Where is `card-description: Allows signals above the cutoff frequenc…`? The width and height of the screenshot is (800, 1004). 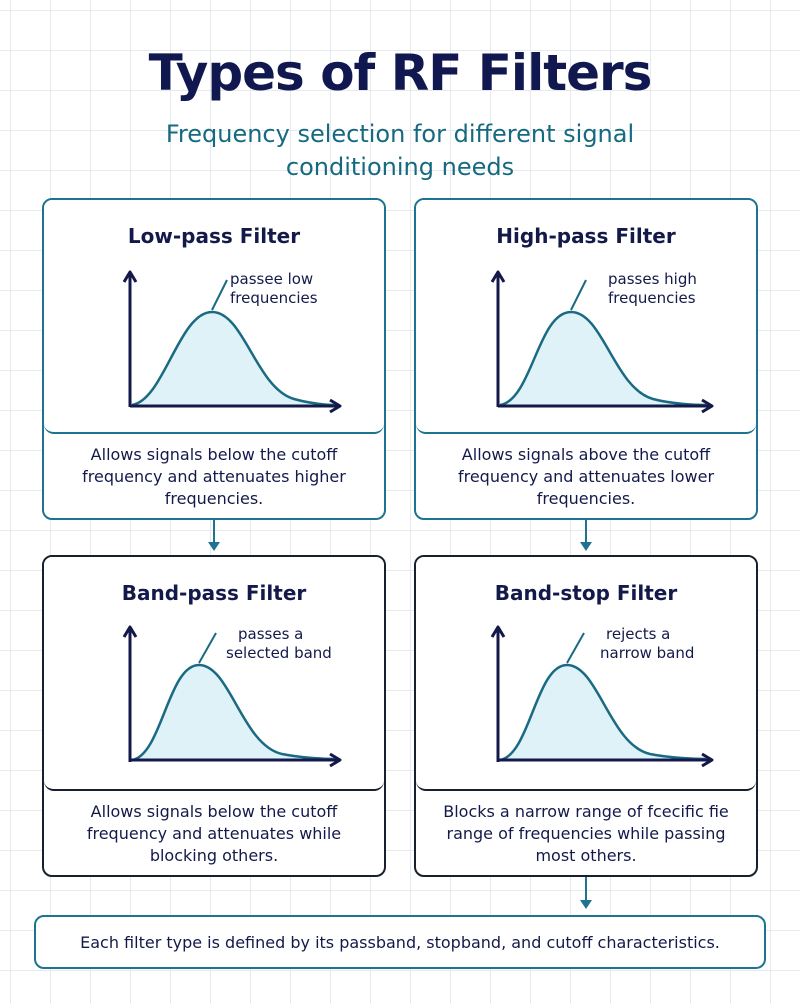 card-description: Allows signals above the cutoff frequenc… is located at coordinates (586, 476).